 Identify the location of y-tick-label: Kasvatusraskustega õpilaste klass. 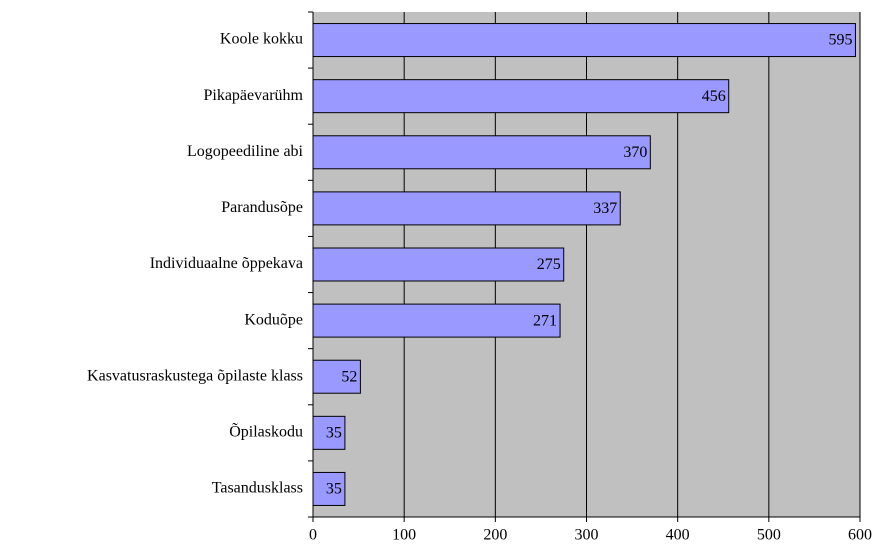
(195, 375).